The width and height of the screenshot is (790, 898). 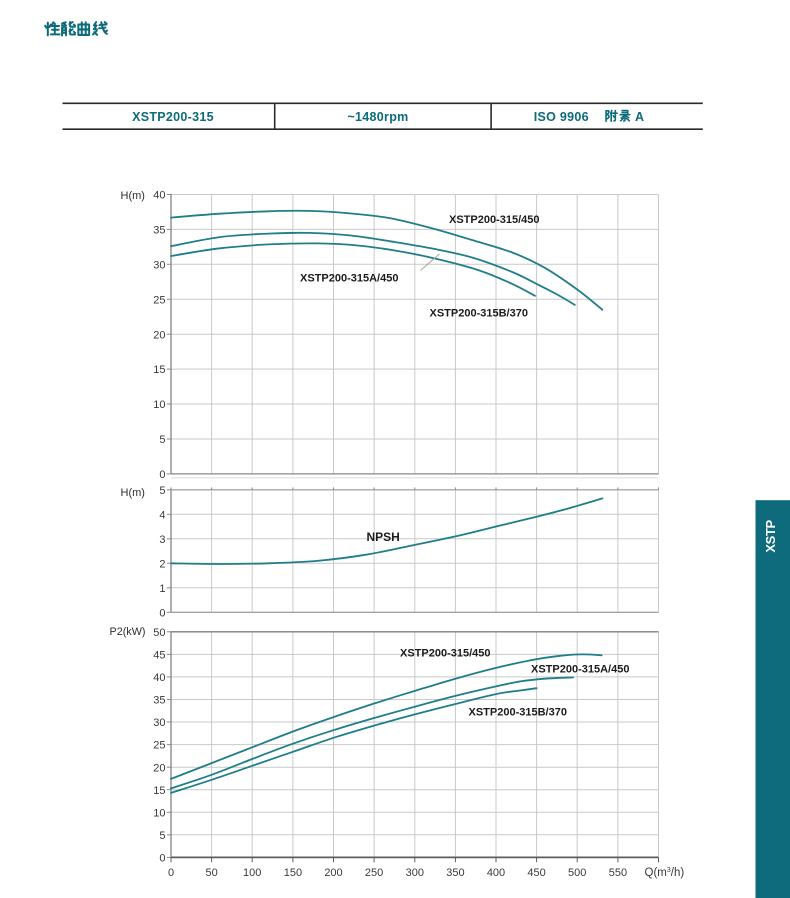 What do you see at coordinates (536, 873) in the screenshot?
I see `svg-text: 450` at bounding box center [536, 873].